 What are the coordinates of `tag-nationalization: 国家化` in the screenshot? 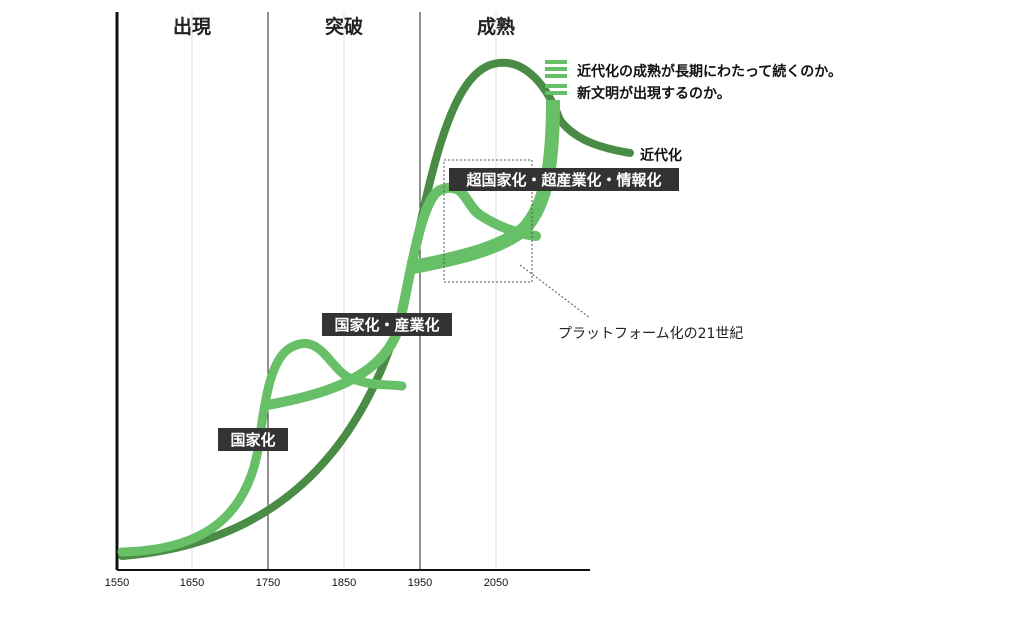 It's located at (252, 440).